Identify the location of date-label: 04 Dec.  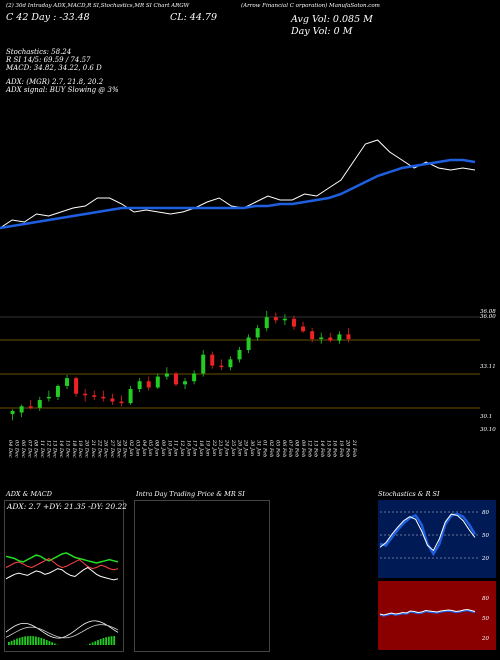
(10, 449).